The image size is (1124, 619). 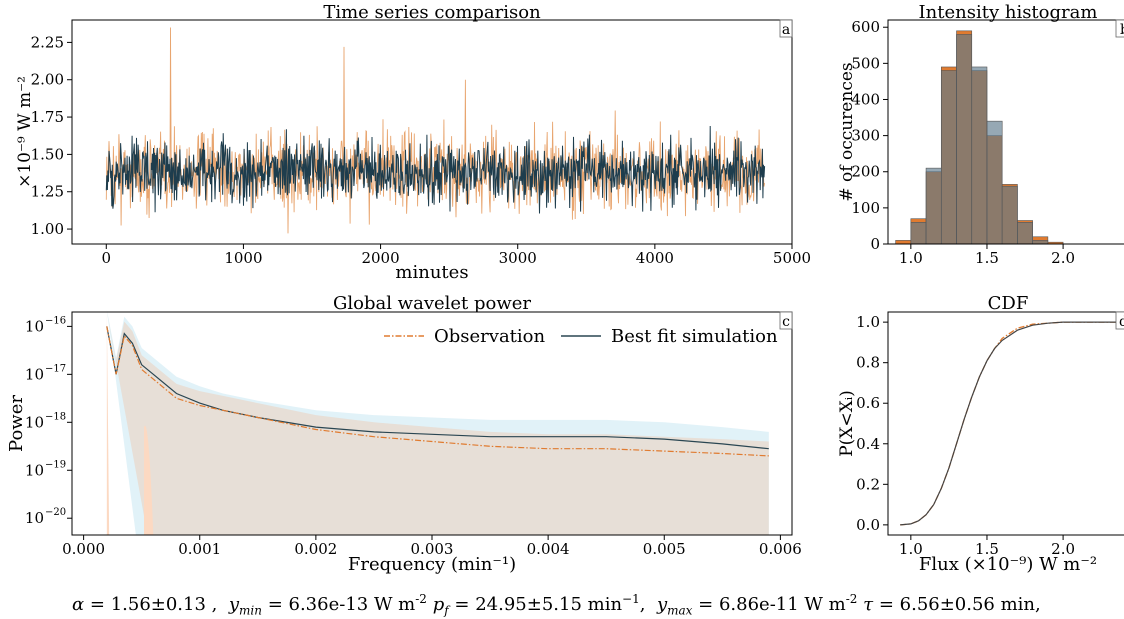 What do you see at coordinates (435, 169) in the screenshot?
I see `simulation-series` at bounding box center [435, 169].